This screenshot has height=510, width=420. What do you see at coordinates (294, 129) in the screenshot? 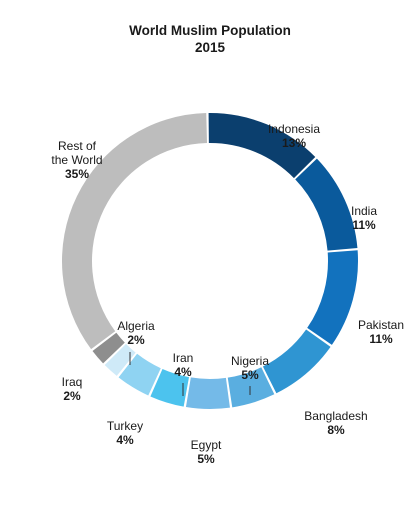
I see `slice-name-label: Indonesia` at bounding box center [294, 129].